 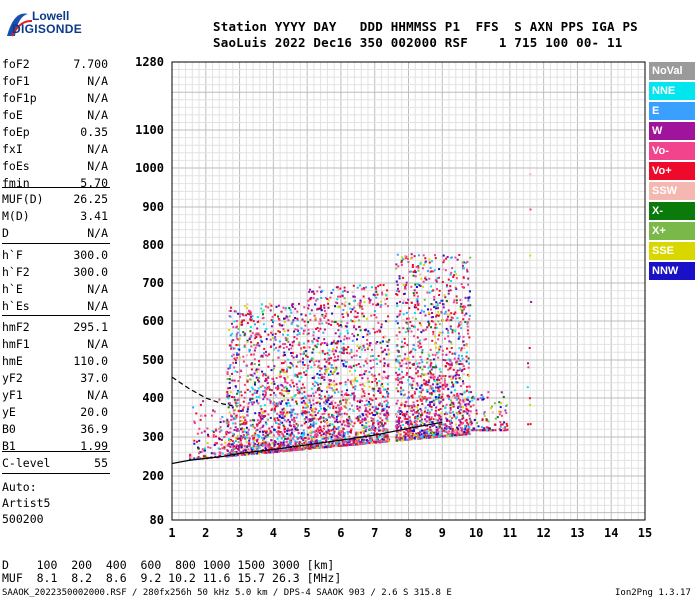 What do you see at coordinates (90, 255) in the screenshot?
I see `param-value: 300.0` at bounding box center [90, 255].